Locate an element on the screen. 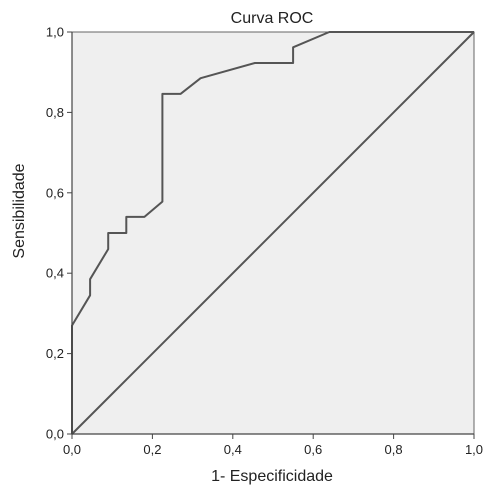  x-tick-label: 1,0 is located at coordinates (474, 449).